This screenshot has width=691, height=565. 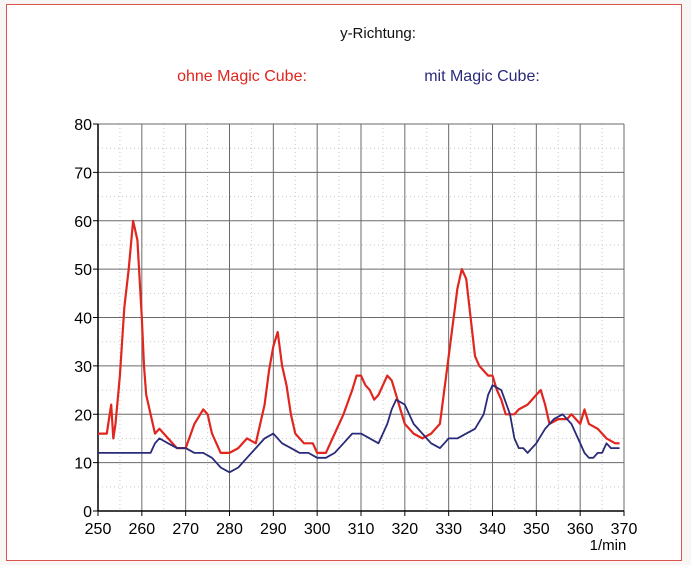 I want to click on y-axis-ticks: 0 10 20 30 40 50 60 70 80, so click(x=86, y=319).